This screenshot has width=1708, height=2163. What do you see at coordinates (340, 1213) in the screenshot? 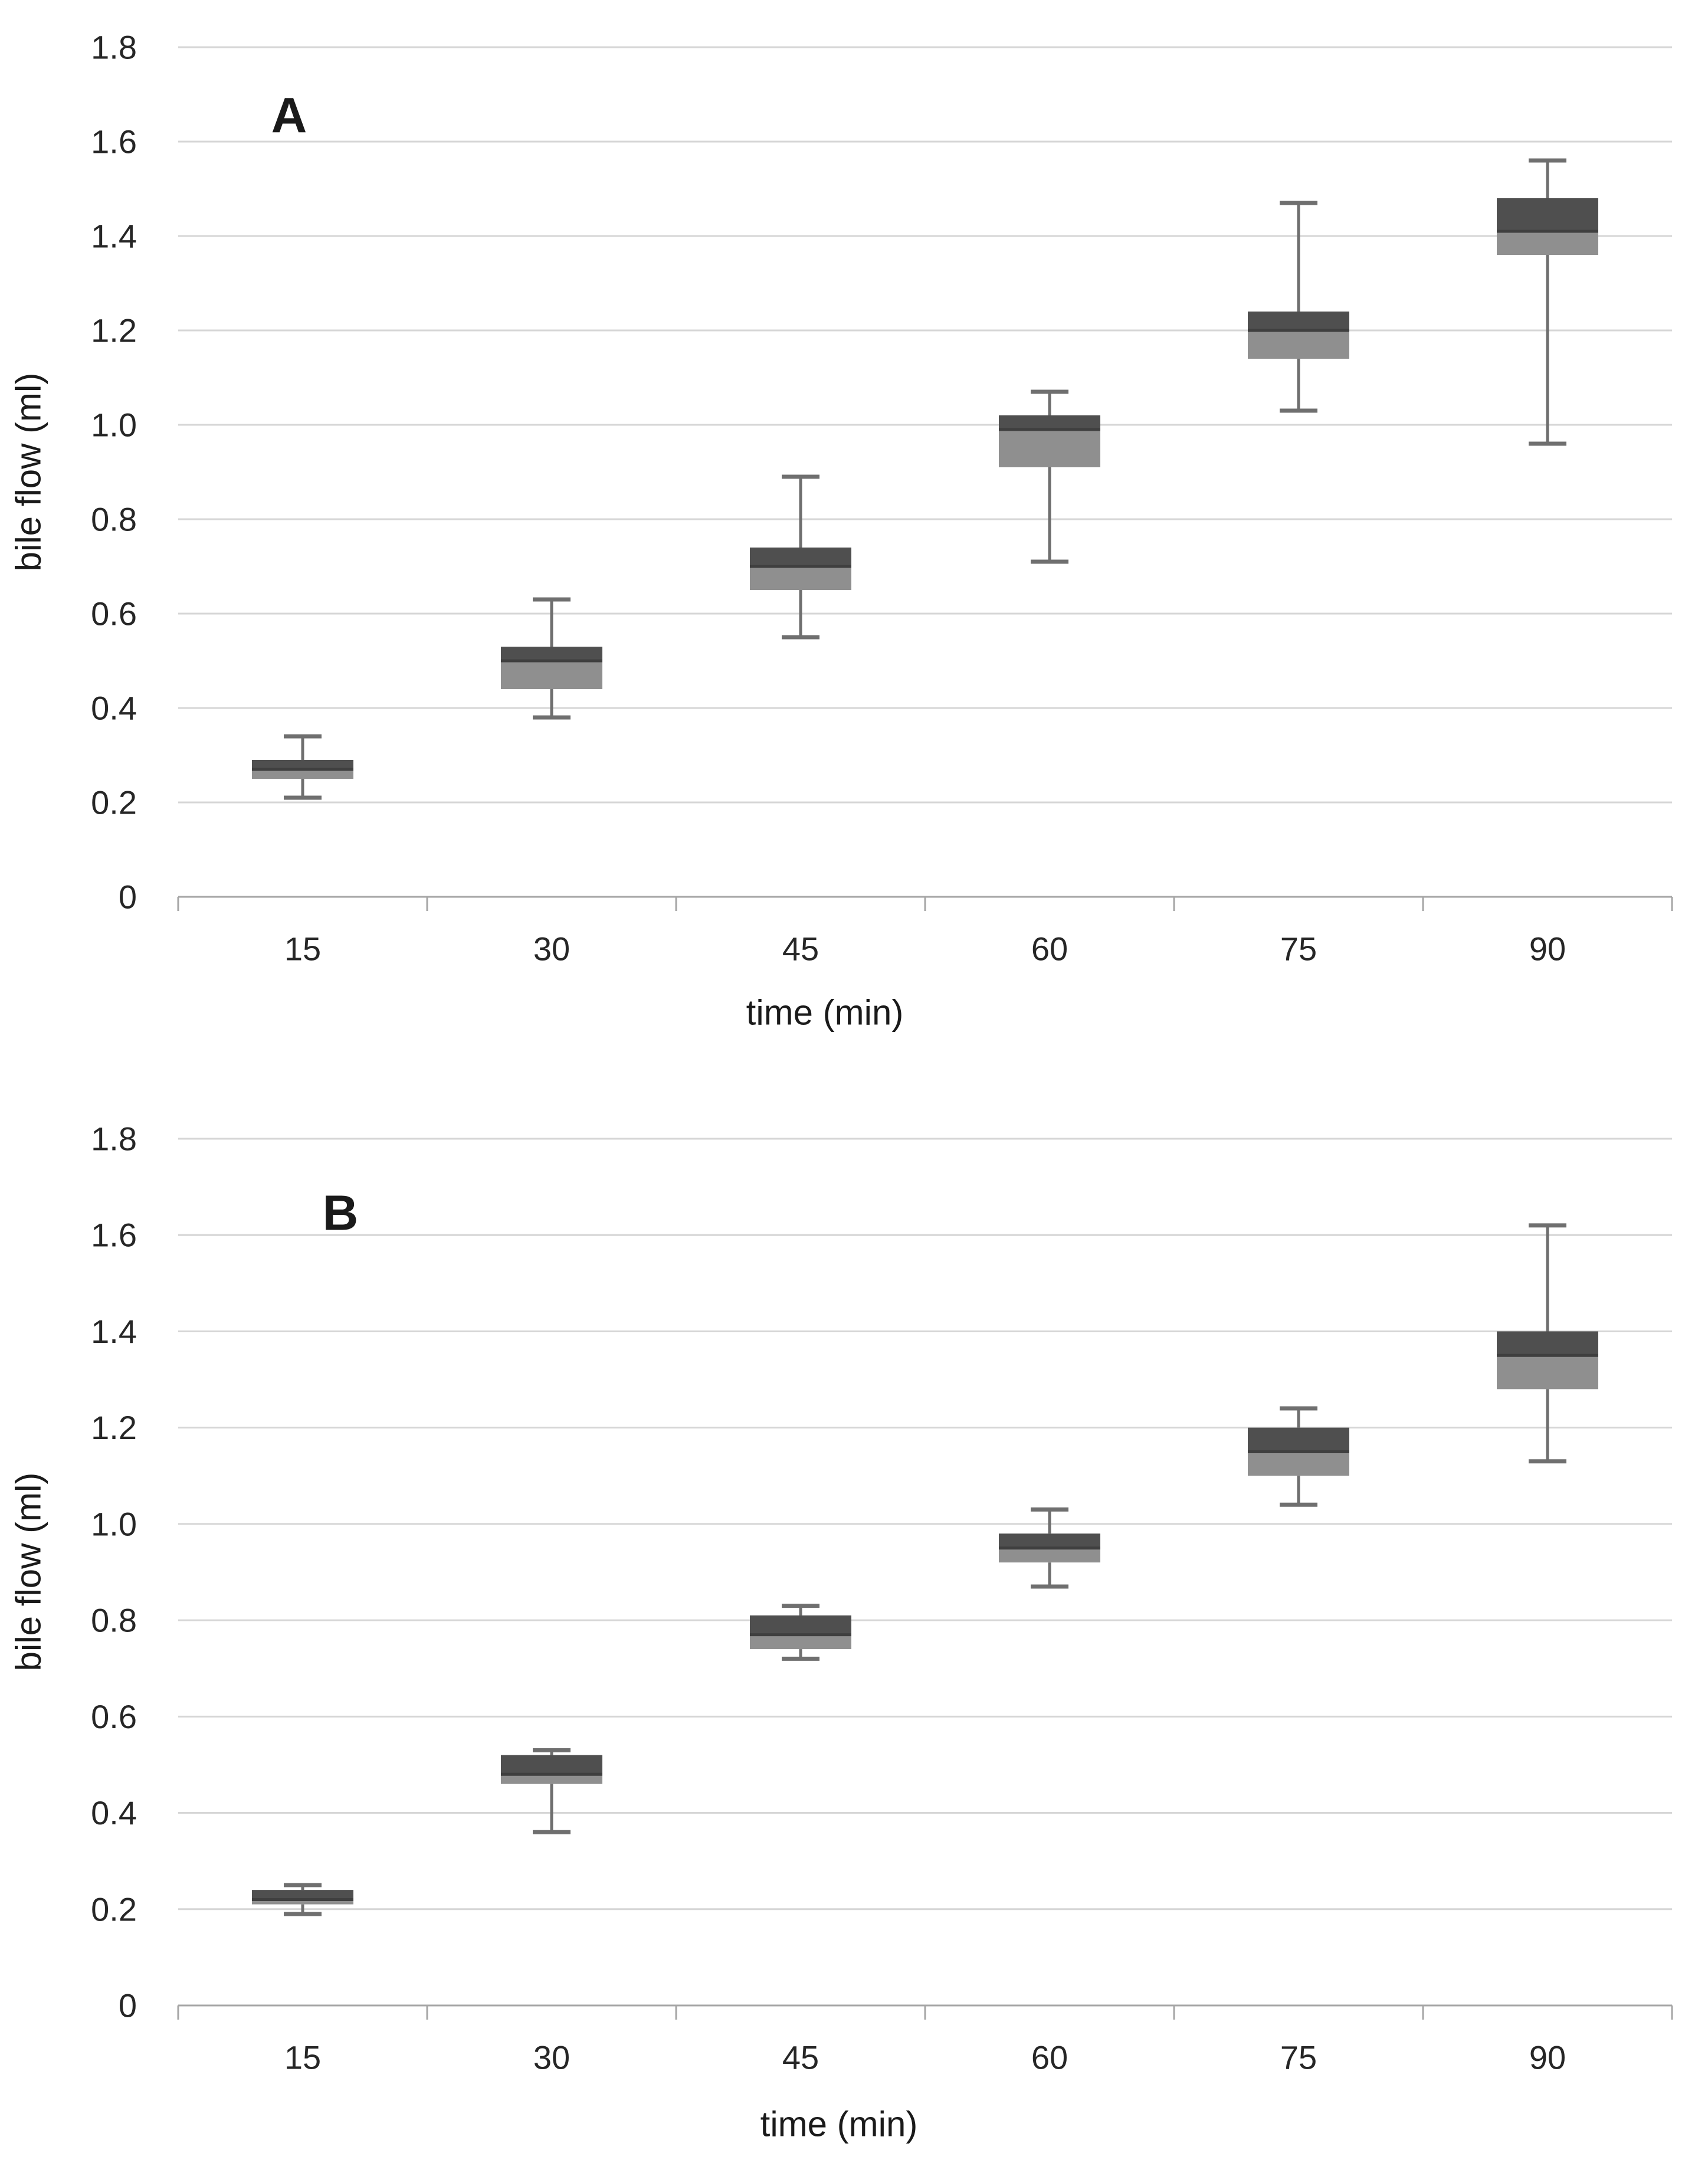
I see `panel-b-label: B` at bounding box center [340, 1213].